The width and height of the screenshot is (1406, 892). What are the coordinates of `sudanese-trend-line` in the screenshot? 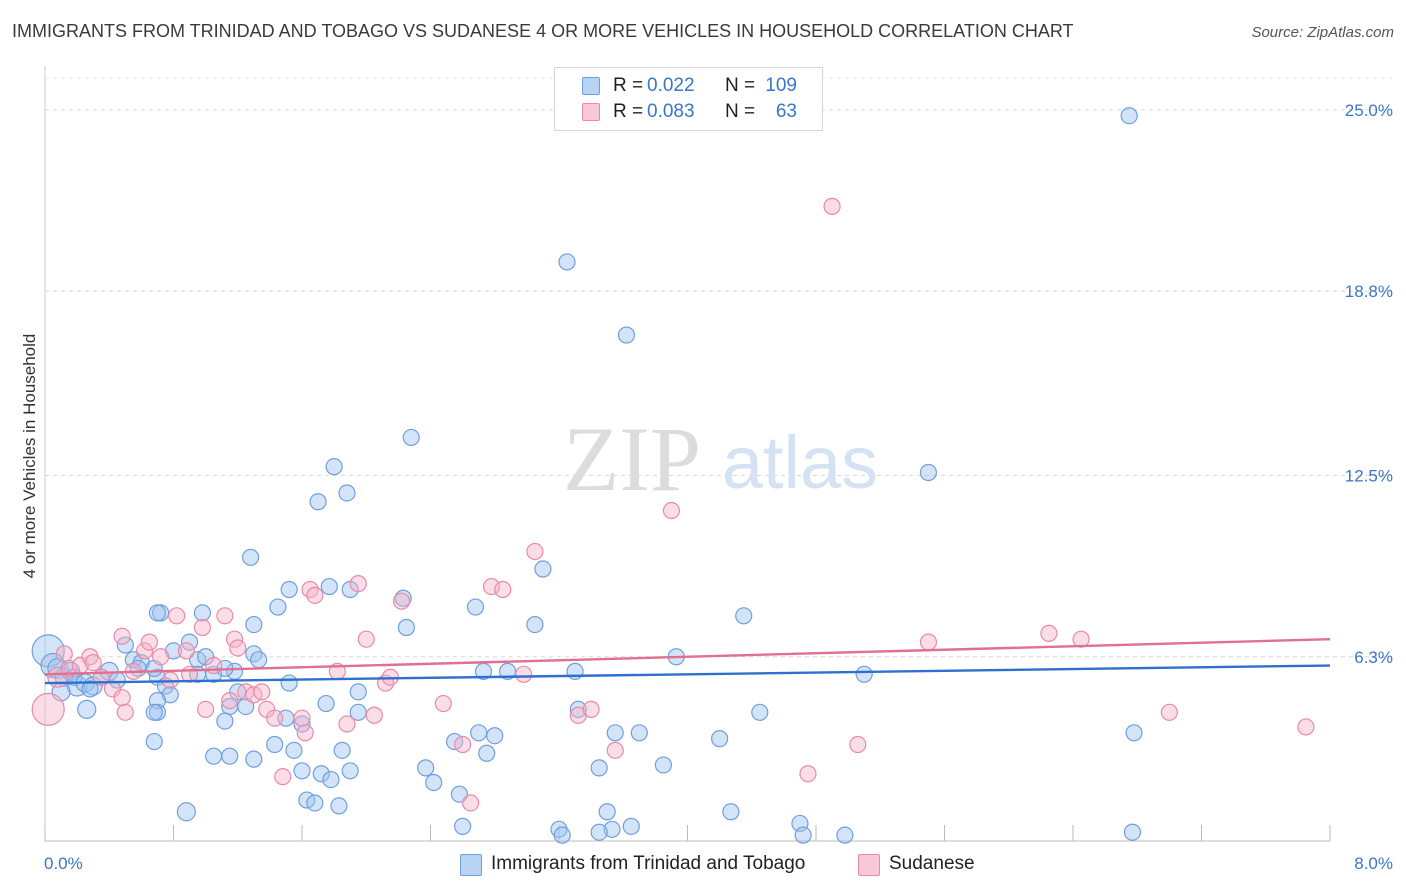 It's located at (687, 657).